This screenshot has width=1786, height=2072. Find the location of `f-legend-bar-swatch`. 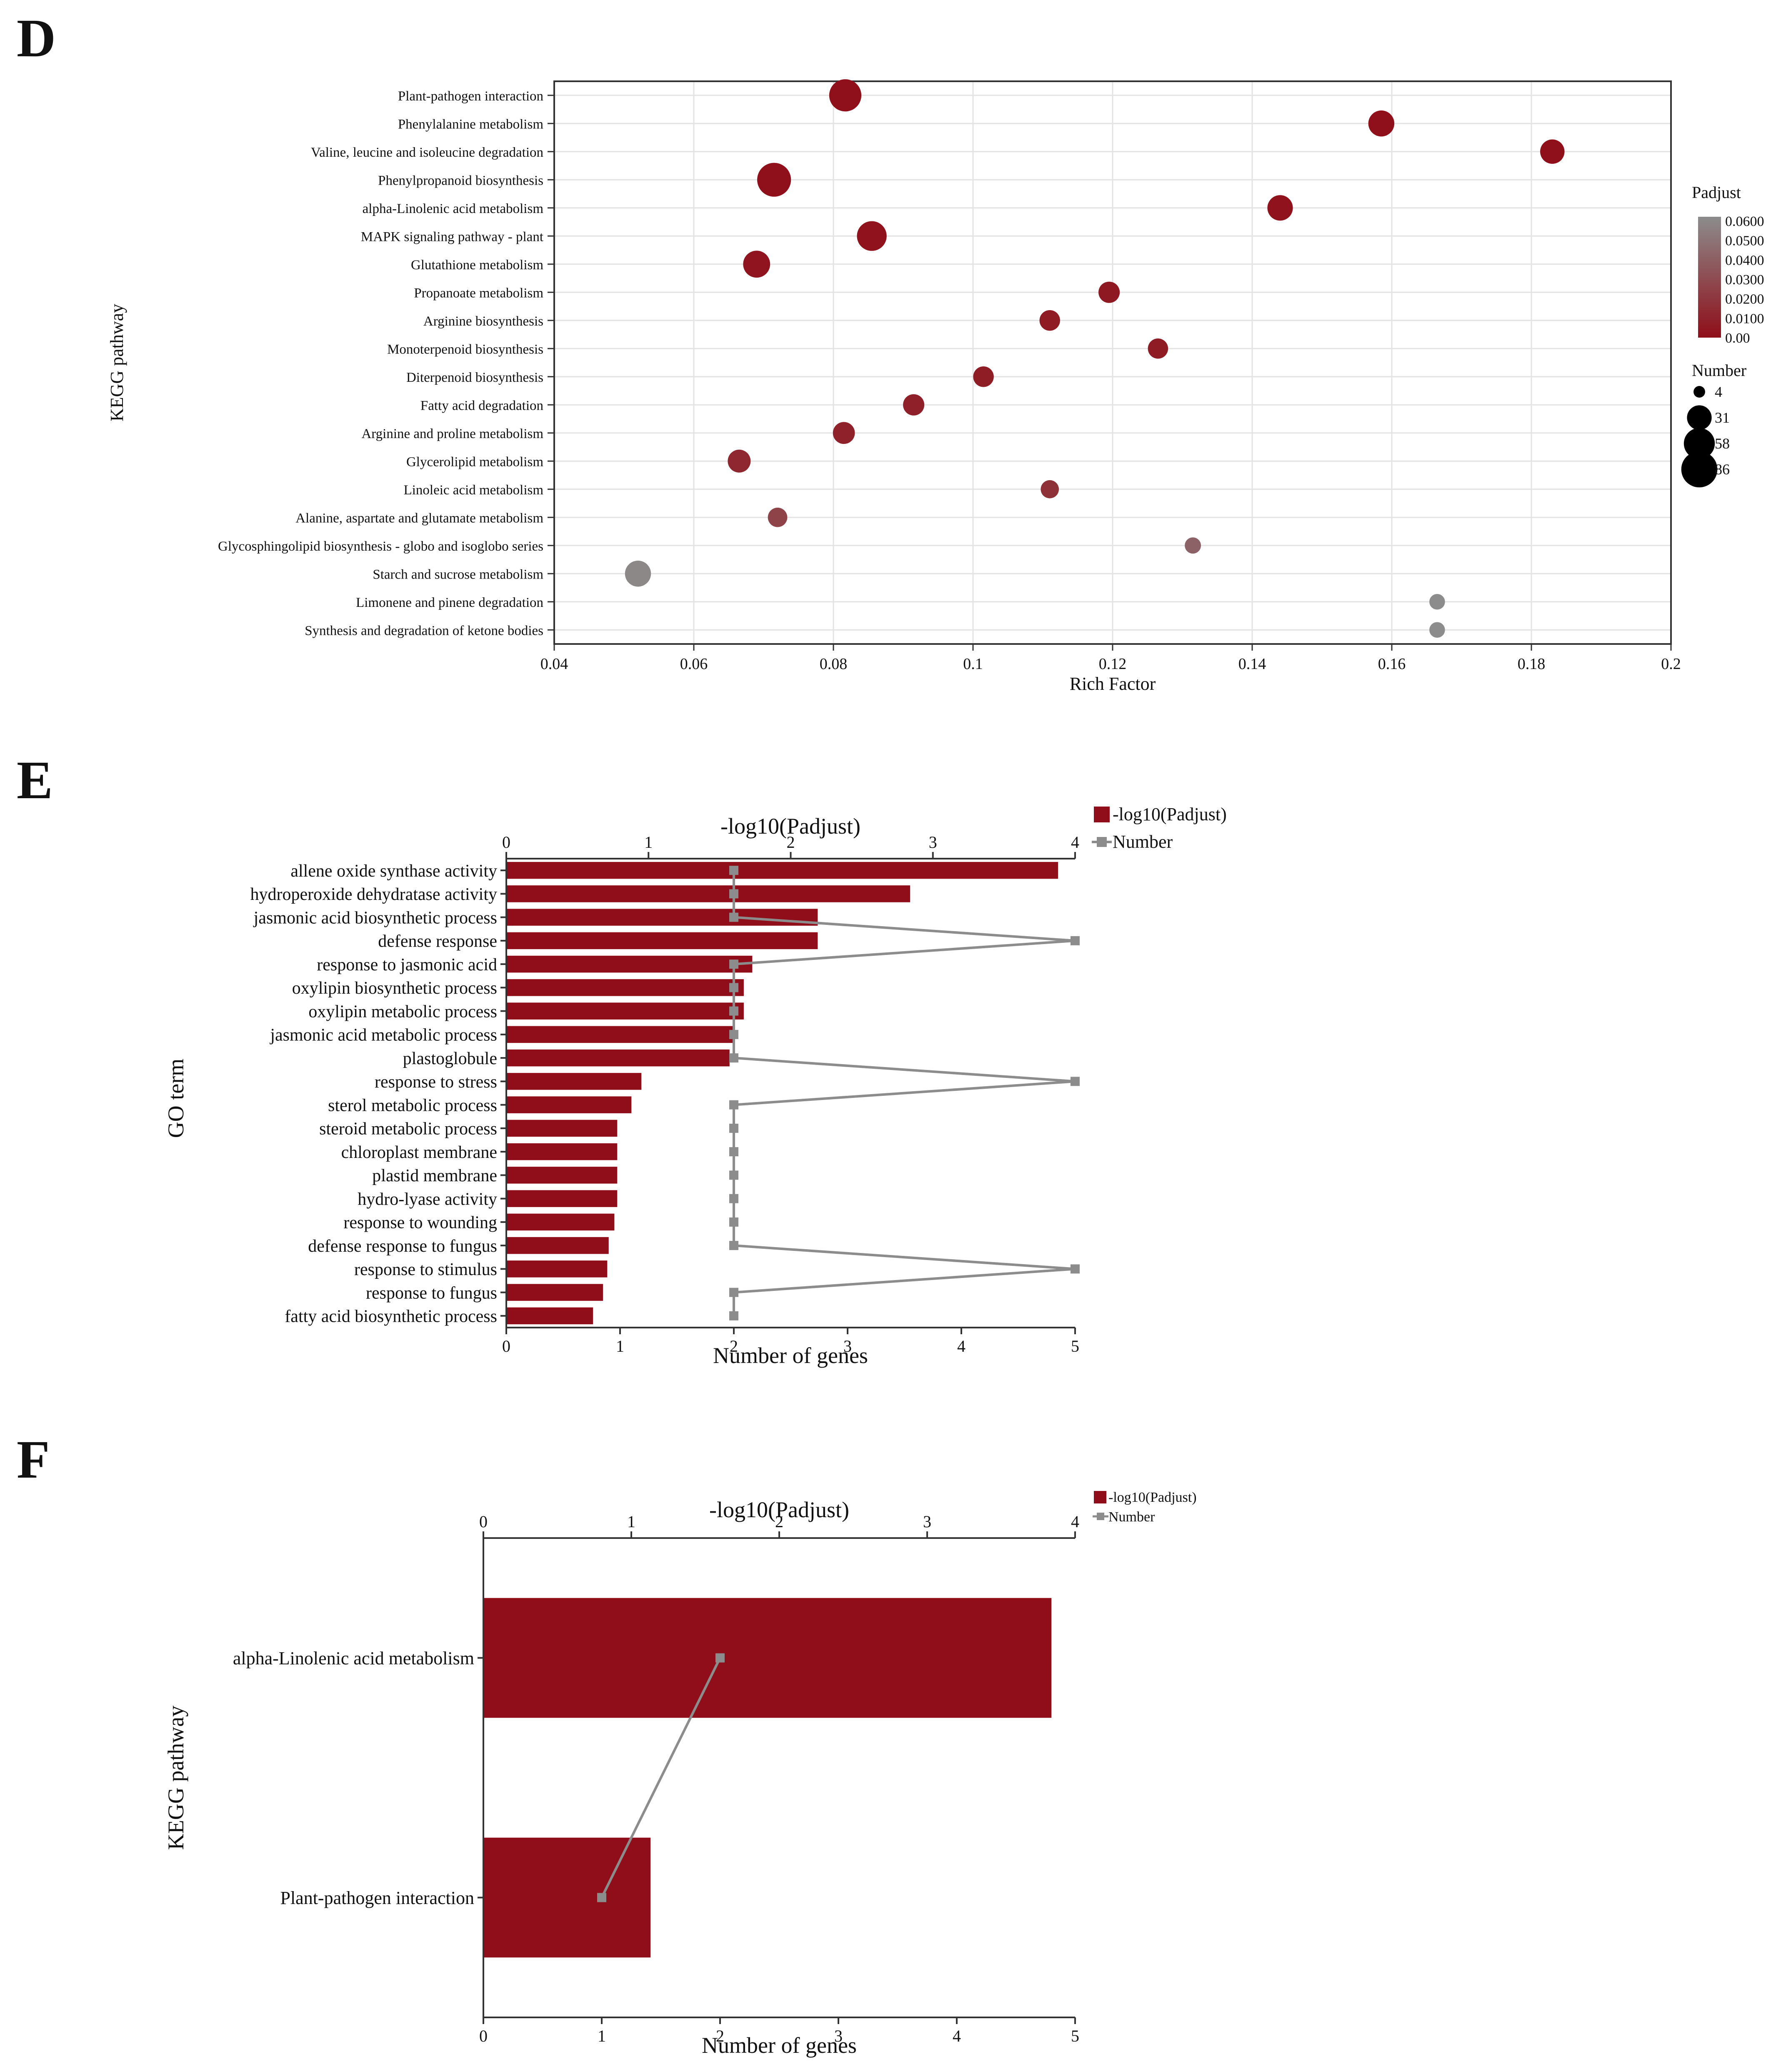

f-legend-bar-swatch is located at coordinates (1100, 1497).